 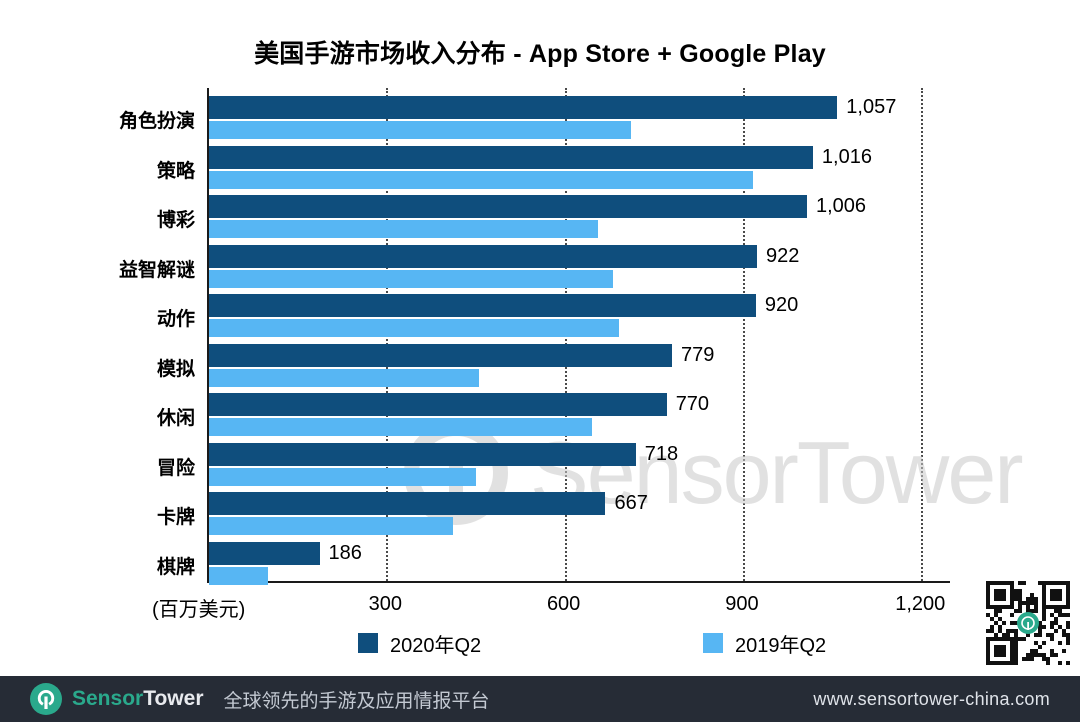 I want to click on x-tick-label: 1,200, so click(x=920, y=604).